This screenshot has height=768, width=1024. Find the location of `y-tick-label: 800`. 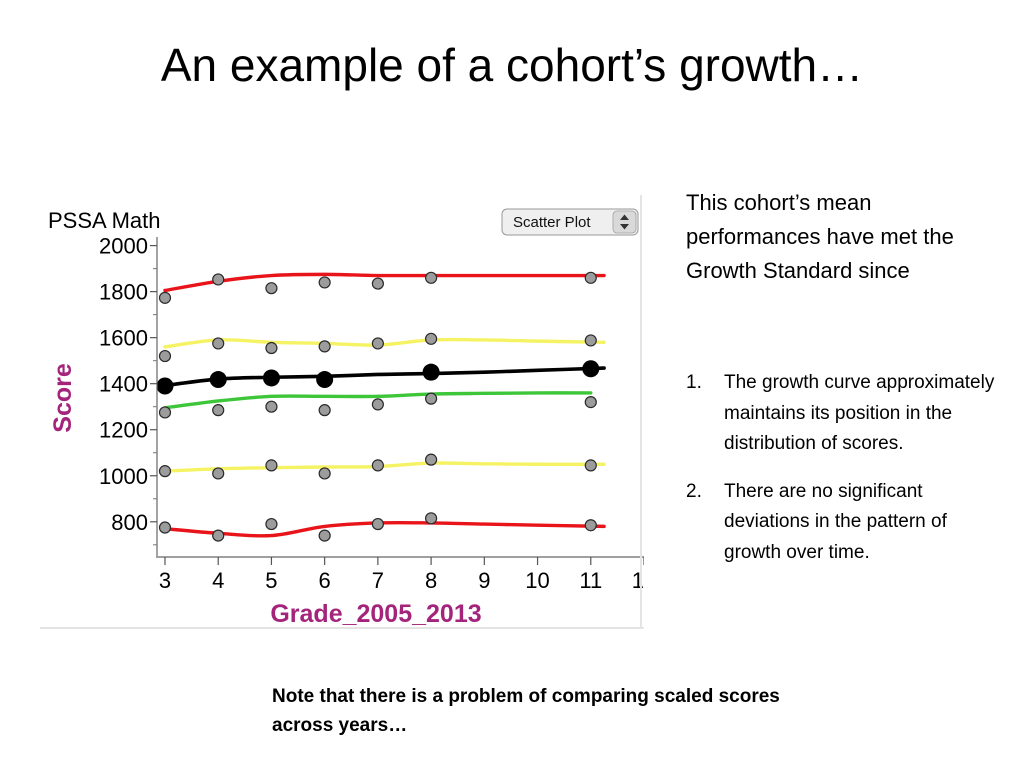

y-tick-label: 800 is located at coordinates (129, 522).